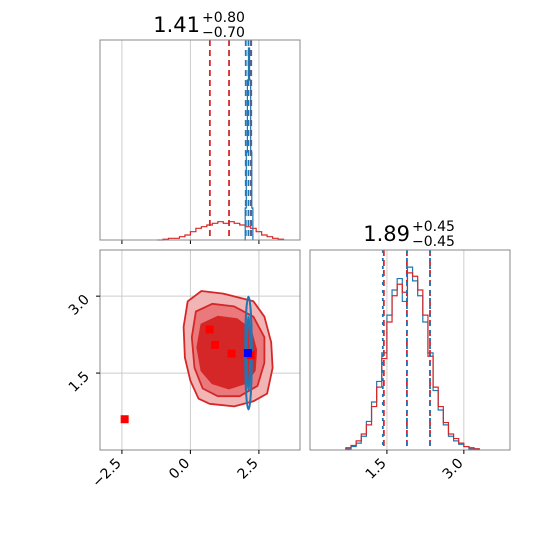  I want to click on x-tick-label: 2.5, so click(248, 469).